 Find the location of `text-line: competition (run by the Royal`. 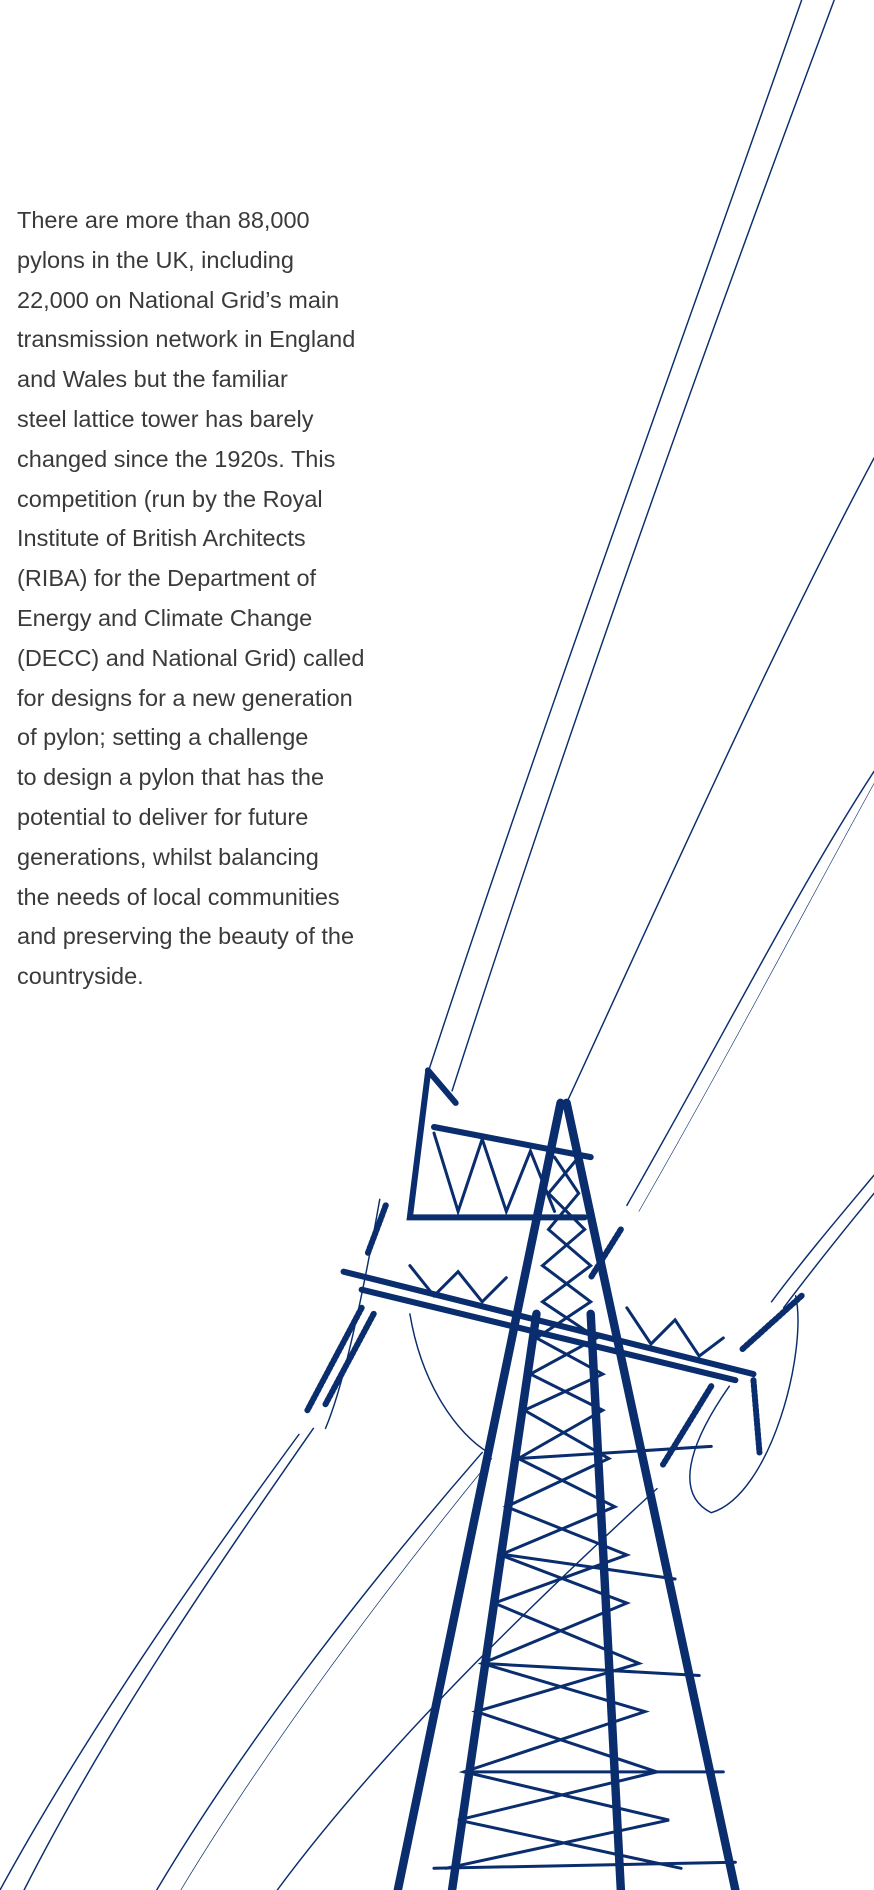

text-line: competition (run by the Royal is located at coordinates (170, 498).